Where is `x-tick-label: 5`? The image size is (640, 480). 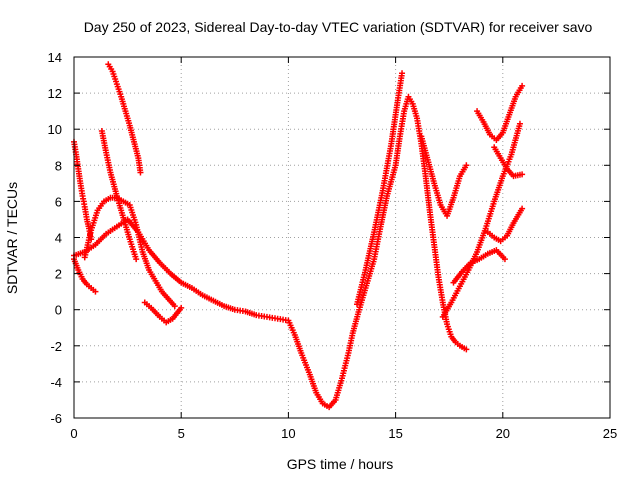 x-tick-label: 5 is located at coordinates (181, 433).